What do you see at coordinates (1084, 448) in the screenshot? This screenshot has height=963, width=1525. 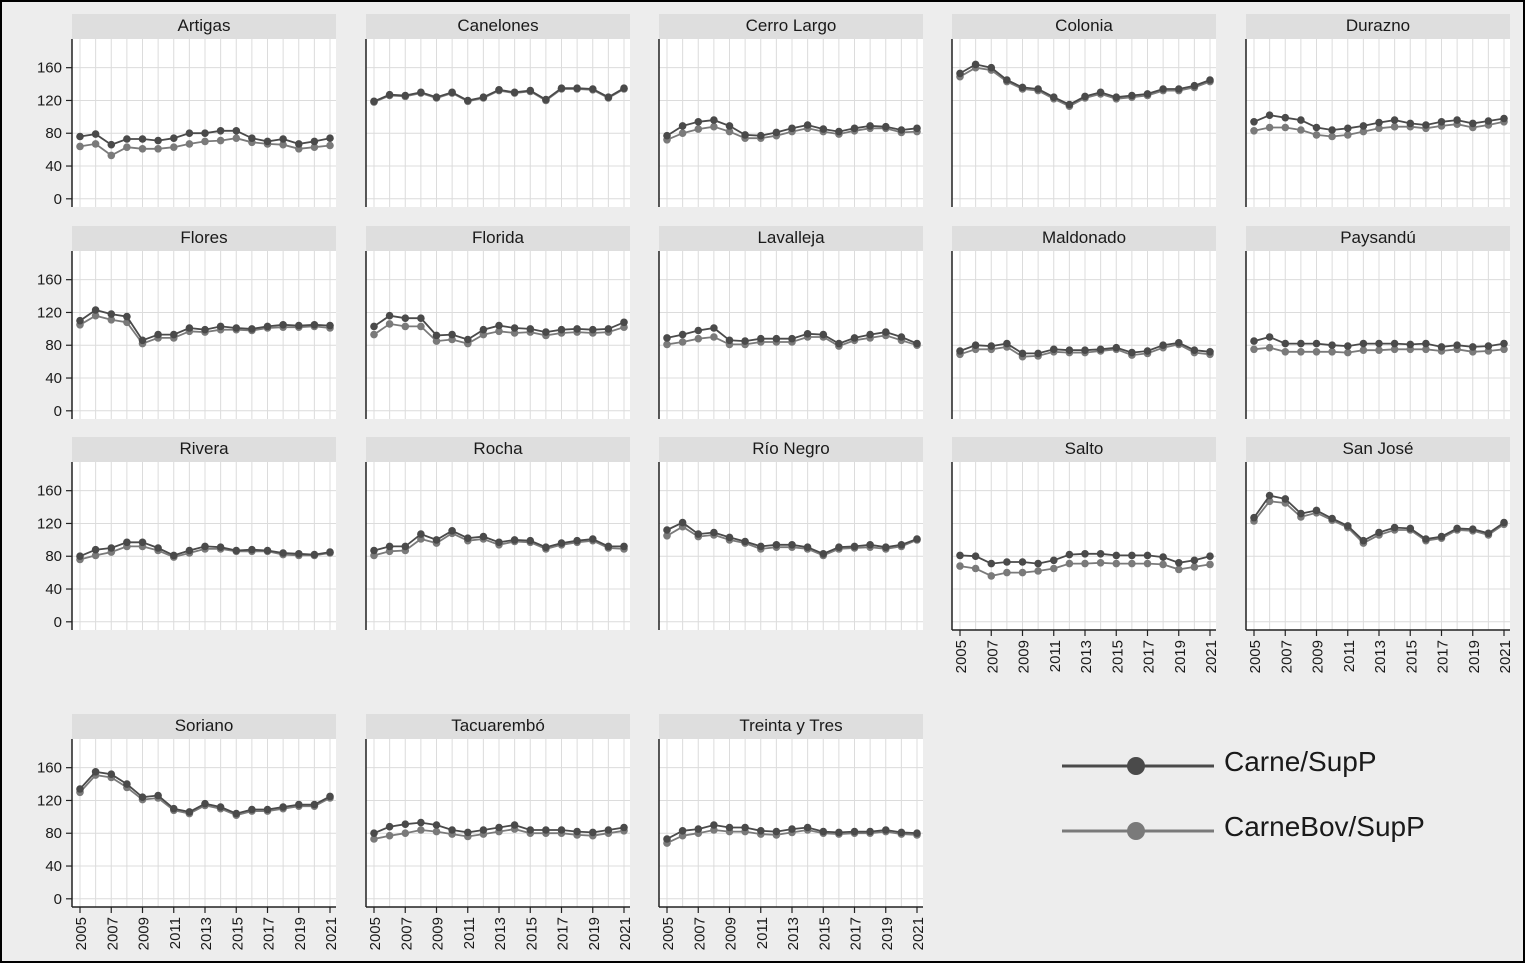 I see `facet-title: Salto` at bounding box center [1084, 448].